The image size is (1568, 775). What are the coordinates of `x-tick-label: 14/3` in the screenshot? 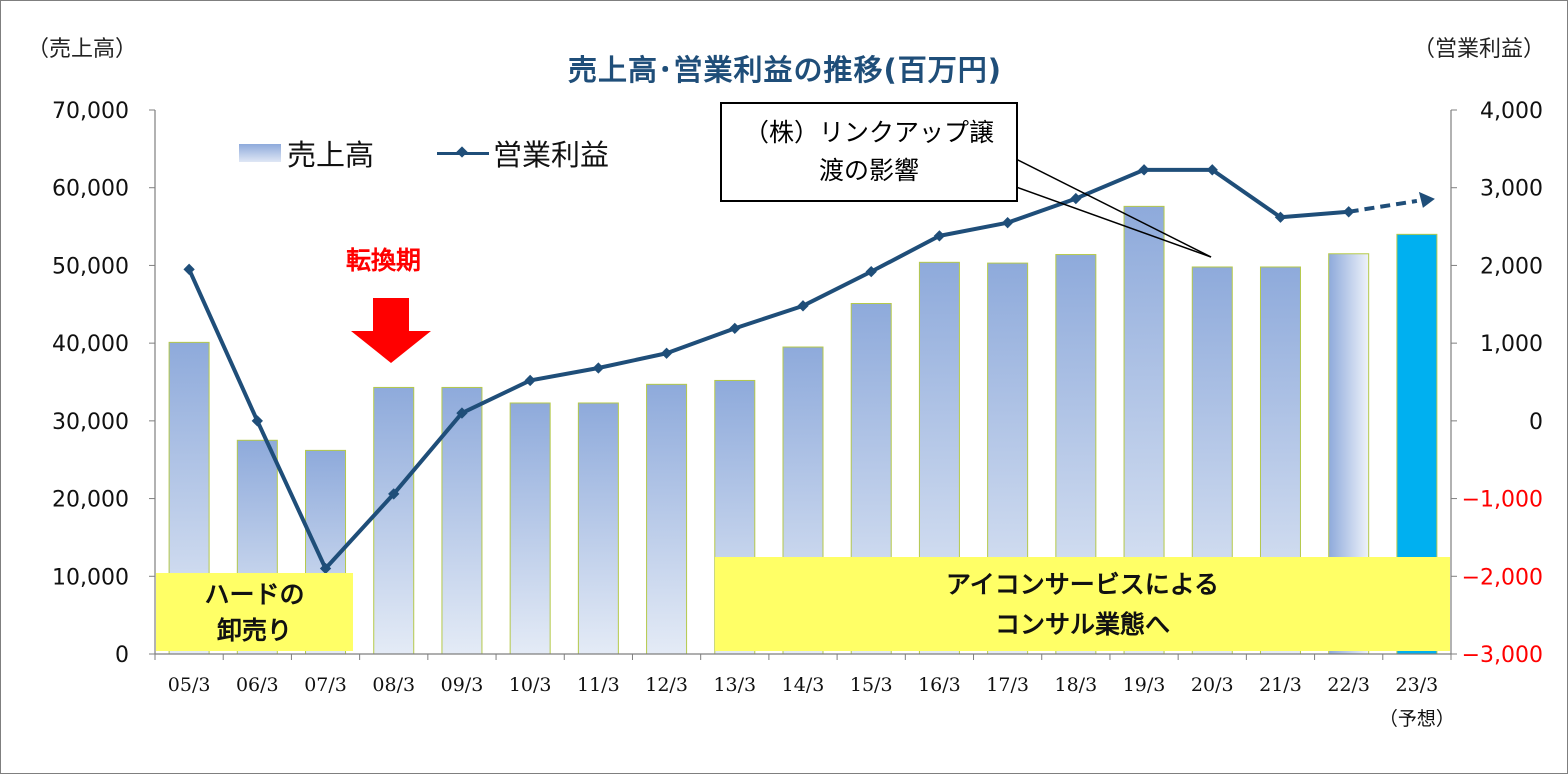 It's located at (803, 685).